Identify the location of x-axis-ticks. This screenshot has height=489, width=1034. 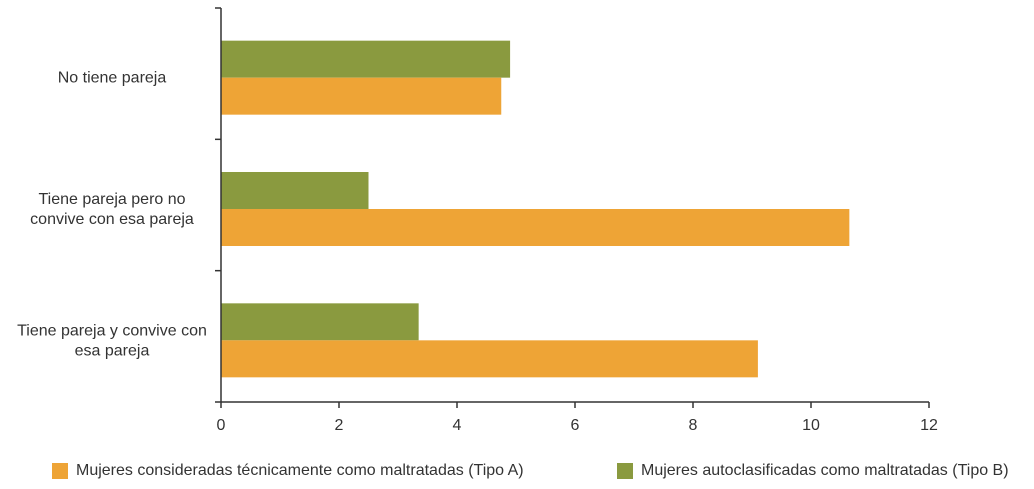
(575, 405).